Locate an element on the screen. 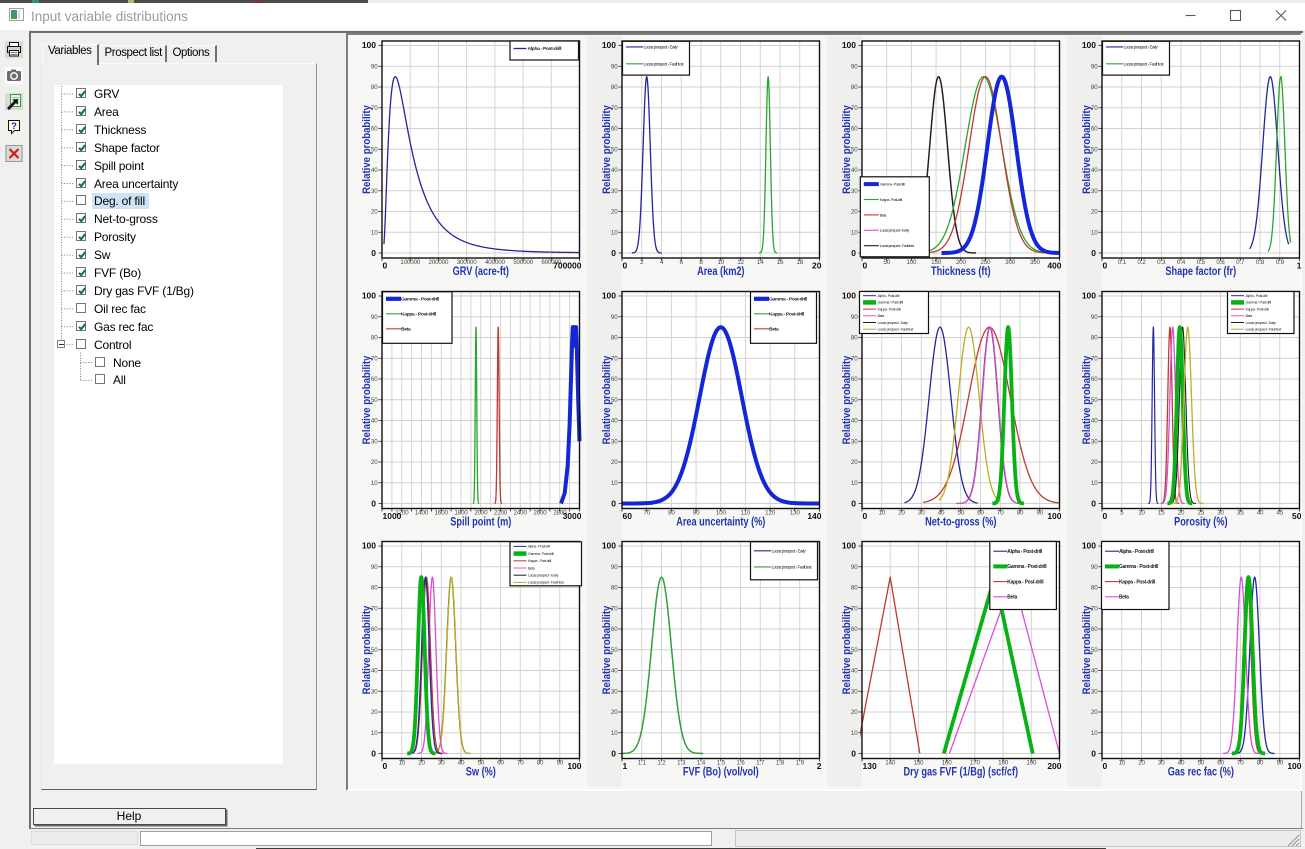  svg-text: 12 is located at coordinates (740, 262).